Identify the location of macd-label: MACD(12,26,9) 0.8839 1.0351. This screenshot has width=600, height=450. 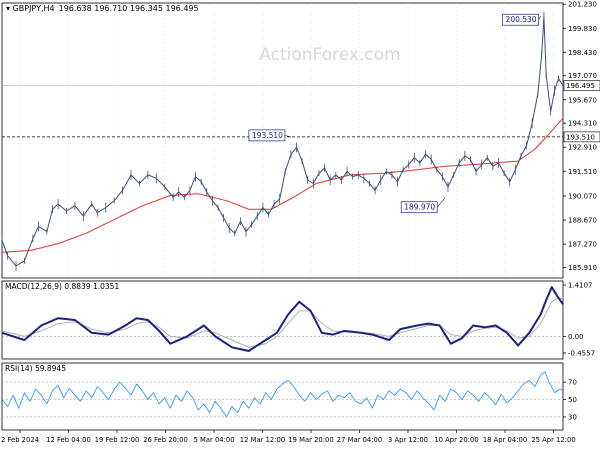
(62, 286).